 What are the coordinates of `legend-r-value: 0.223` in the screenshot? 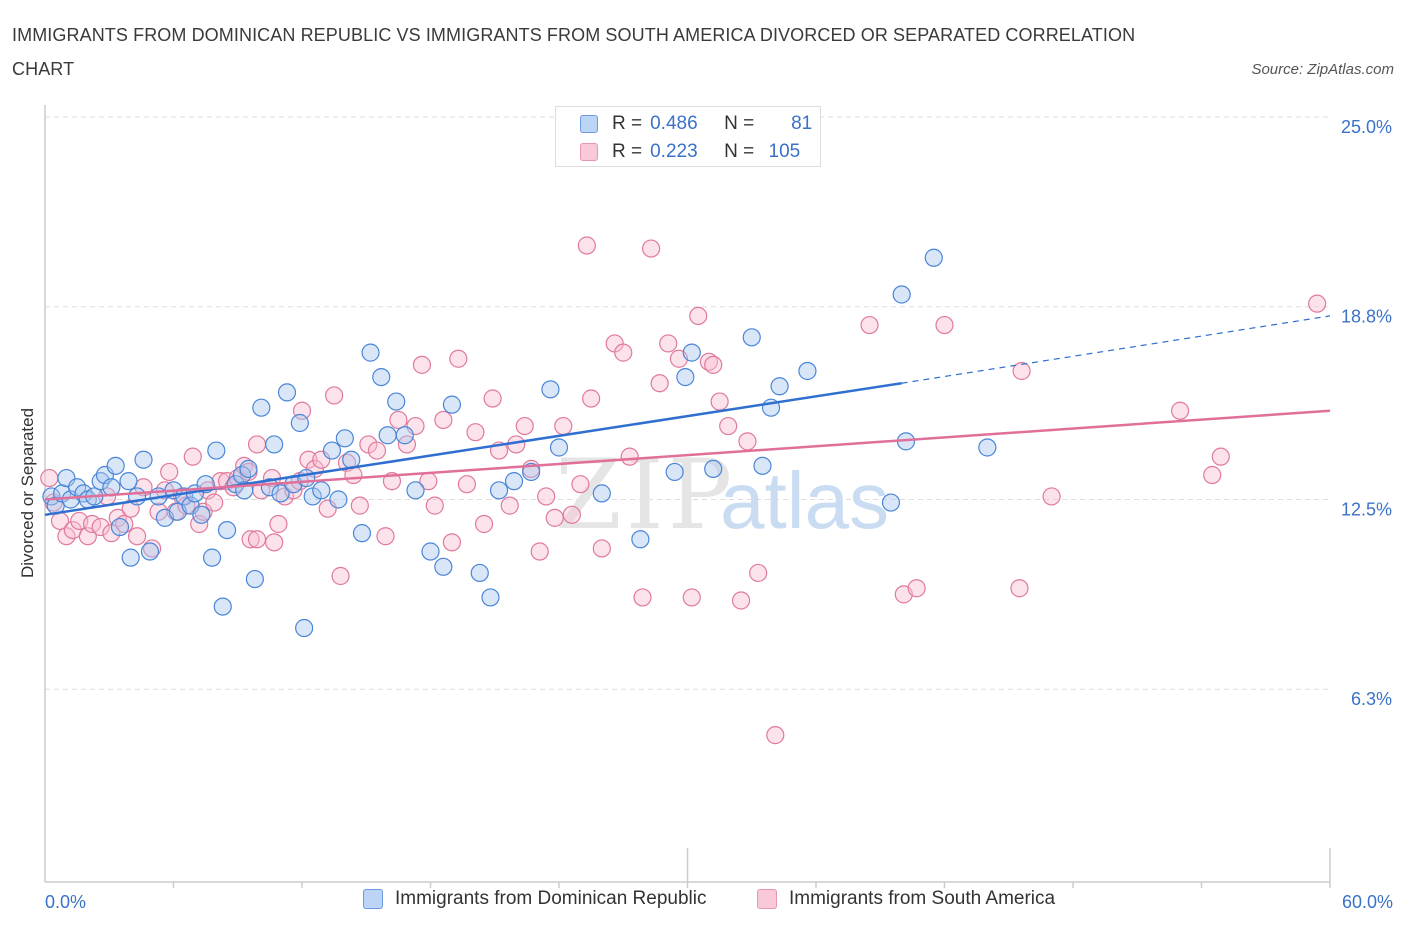 It's located at (674, 151).